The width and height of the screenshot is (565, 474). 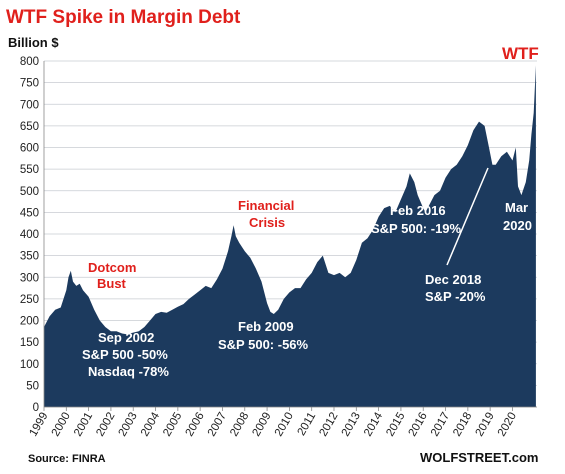 I want to click on brand-label: WOLFSTREET.com, so click(x=479, y=457).